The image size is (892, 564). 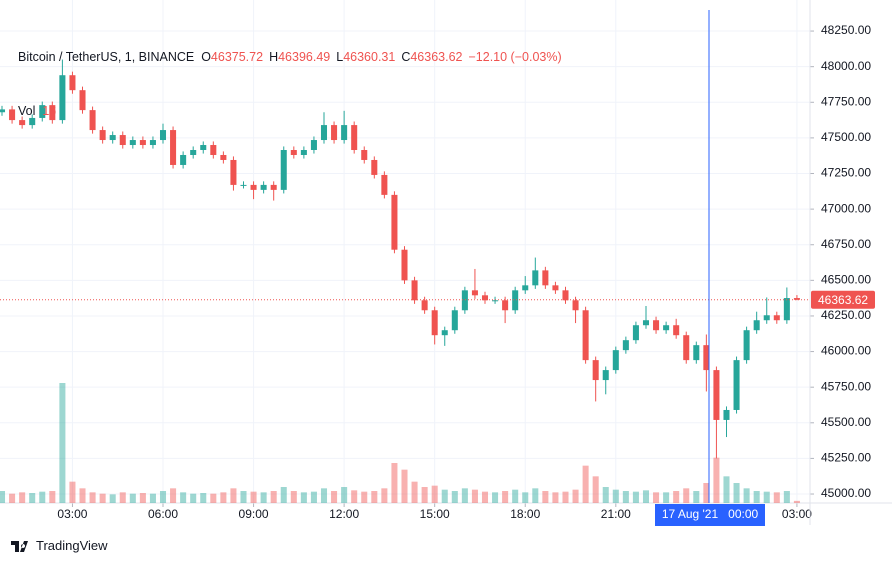 What do you see at coordinates (106, 57) in the screenshot?
I see `symbol: Bitcoin / TetherUS, 1, BINANCE` at bounding box center [106, 57].